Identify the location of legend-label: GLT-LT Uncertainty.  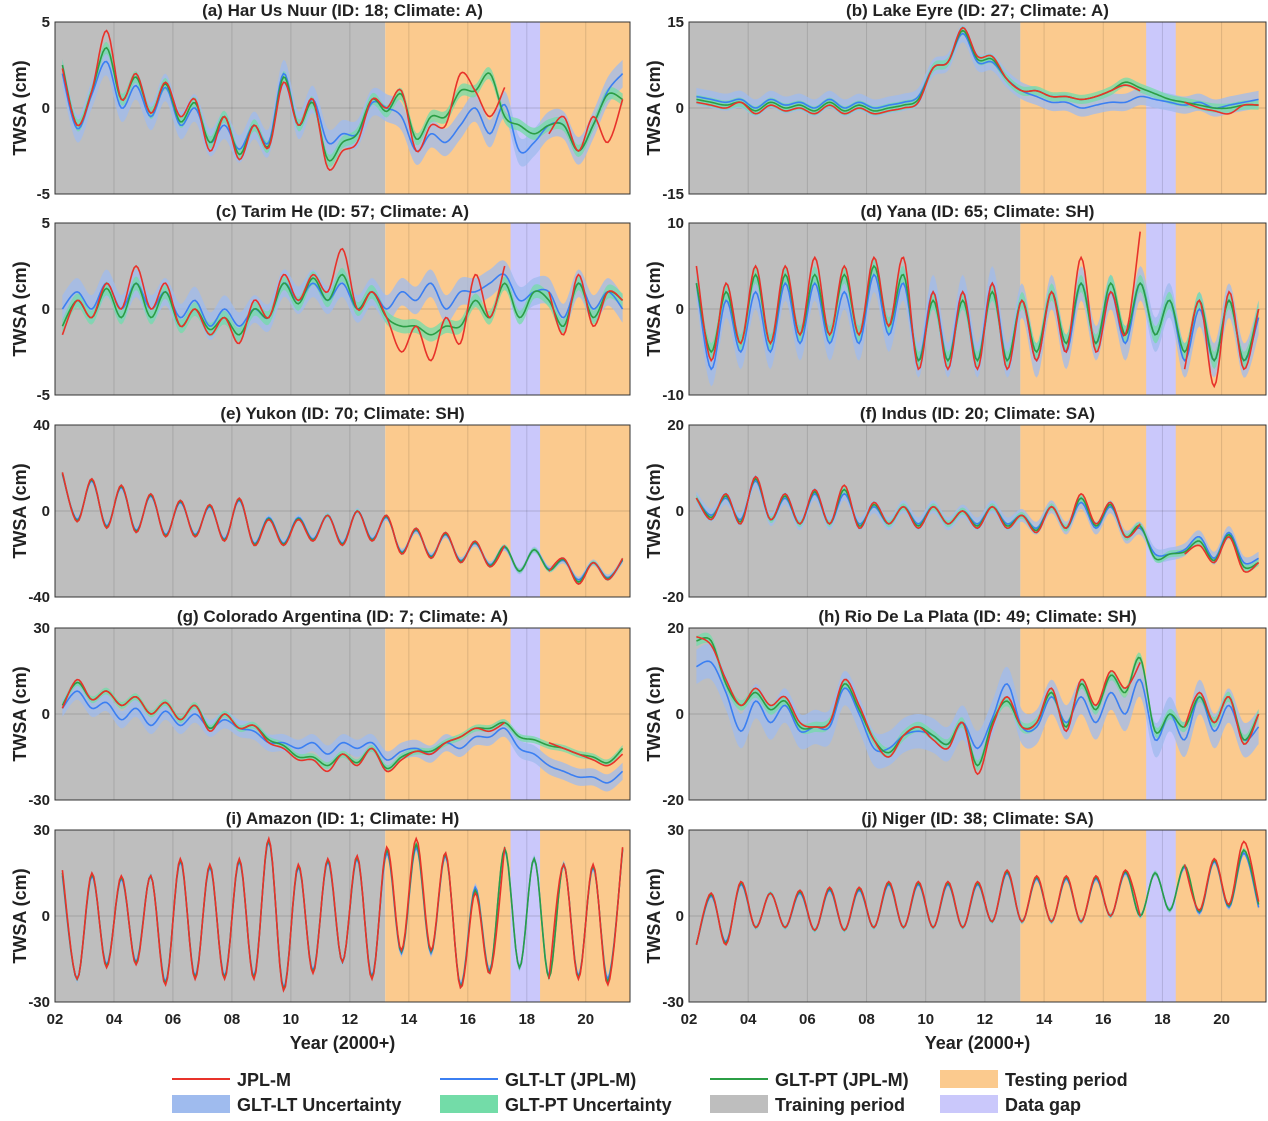
(319, 1105).